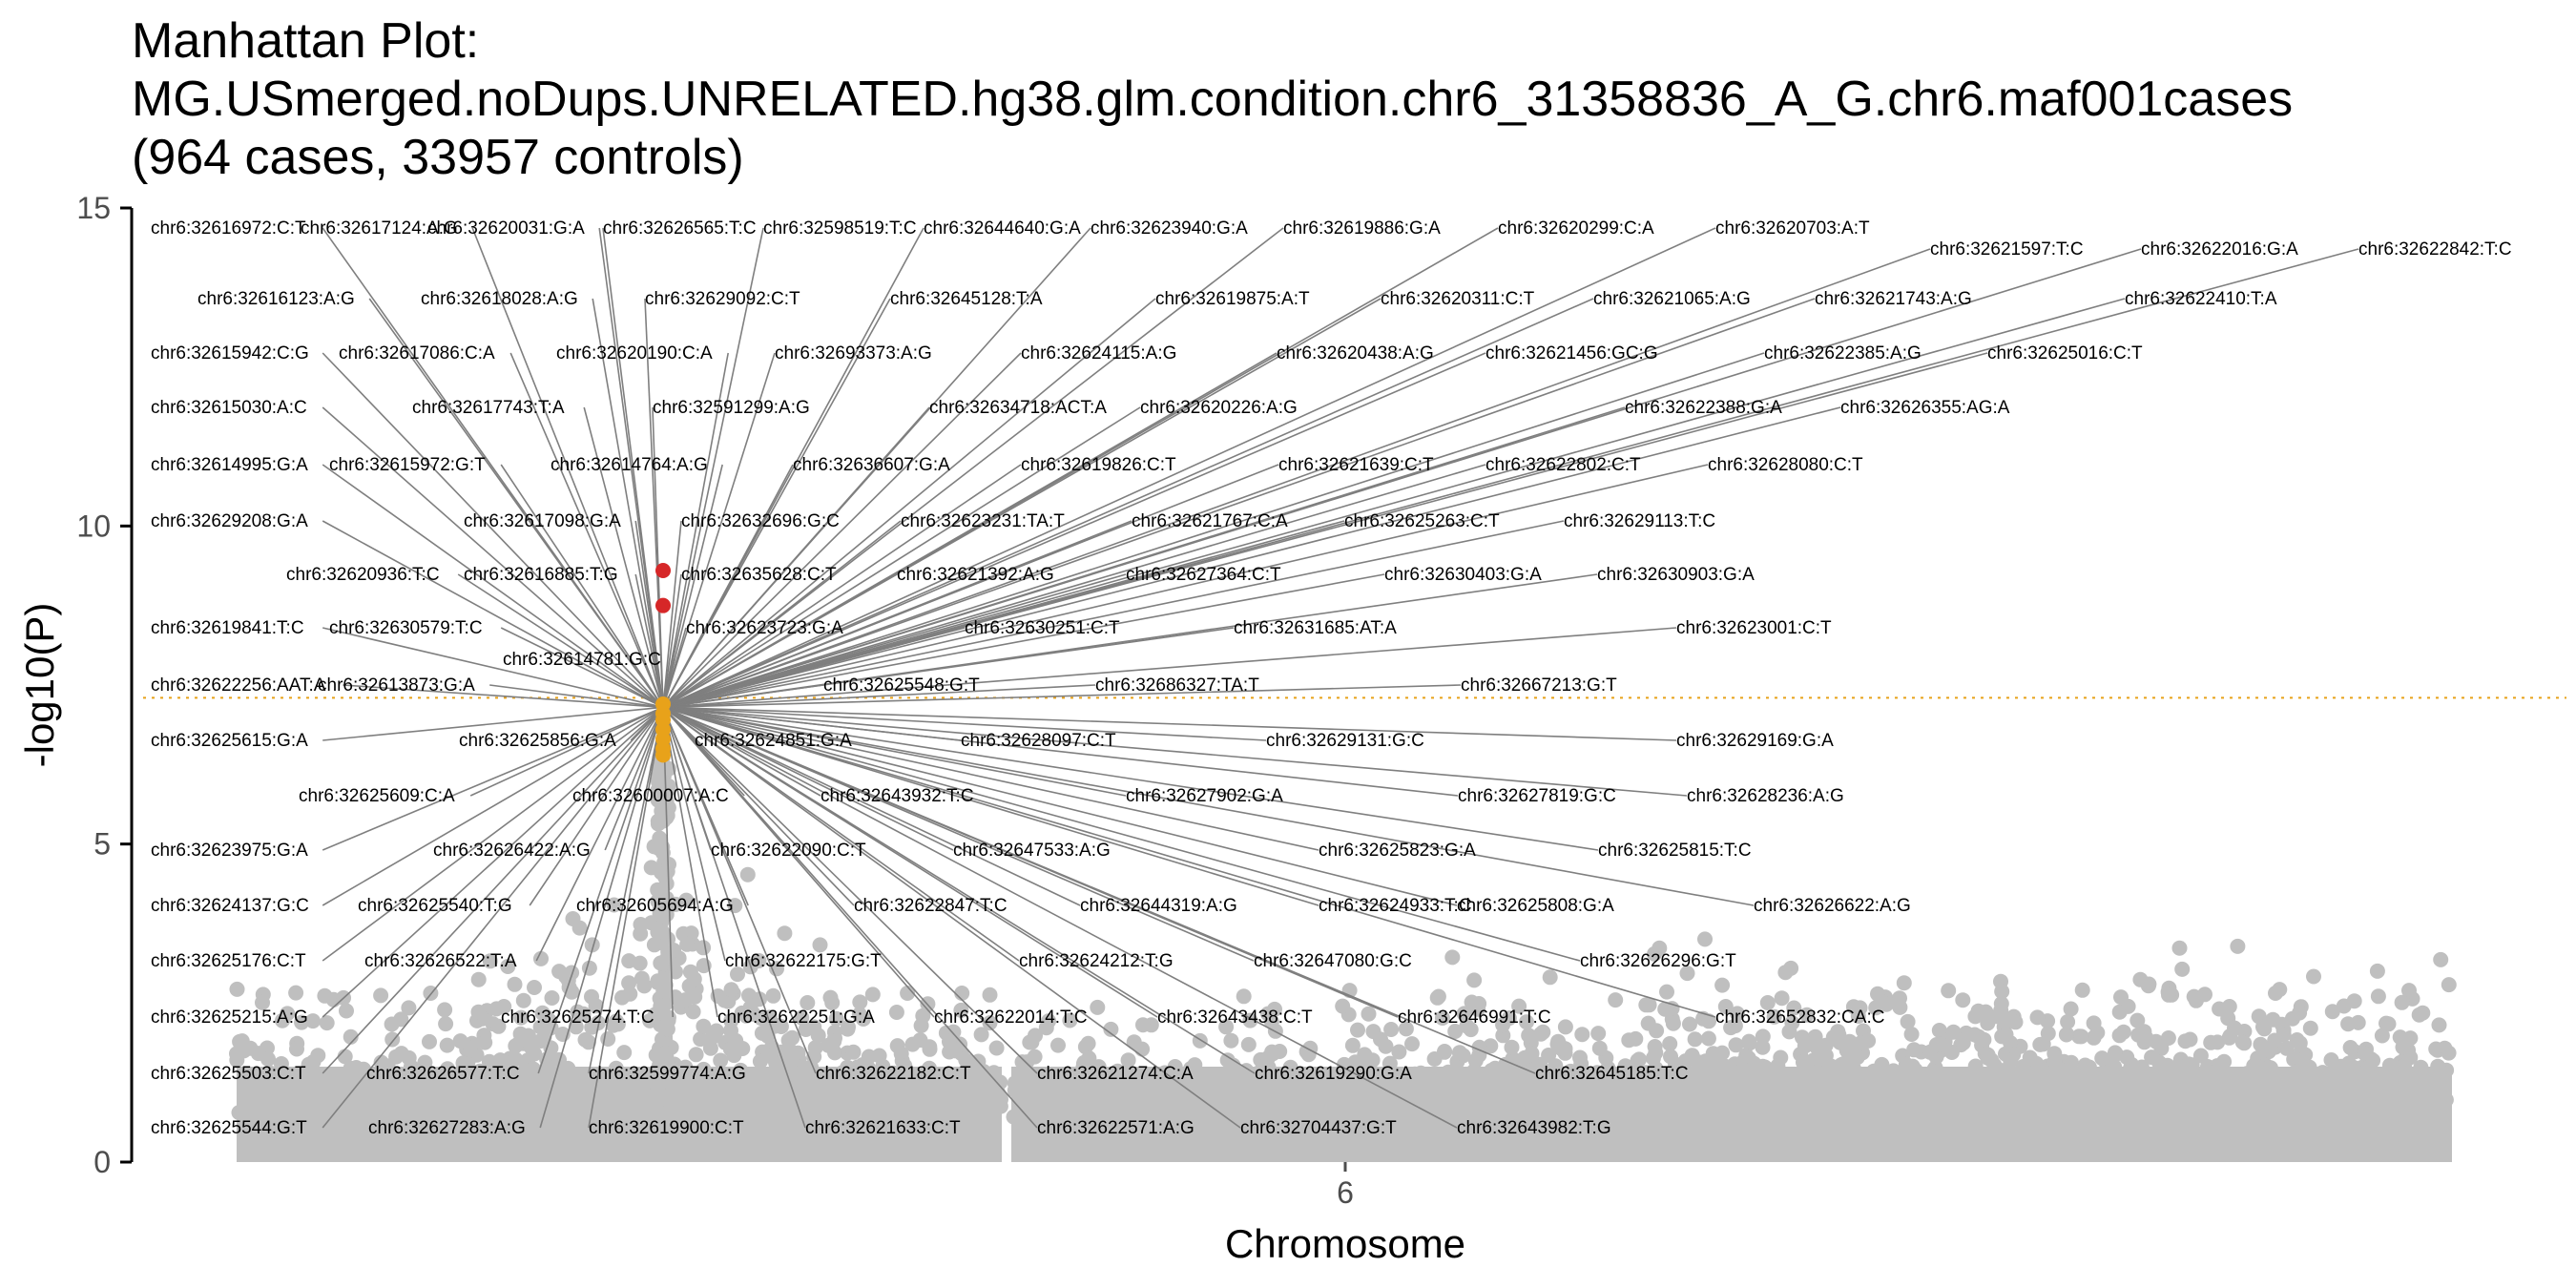 Image resolution: width=2576 pixels, height=1288 pixels. Describe the element at coordinates (230, 353) in the screenshot. I see `snp-label: chr6:32615942:C:G` at that location.